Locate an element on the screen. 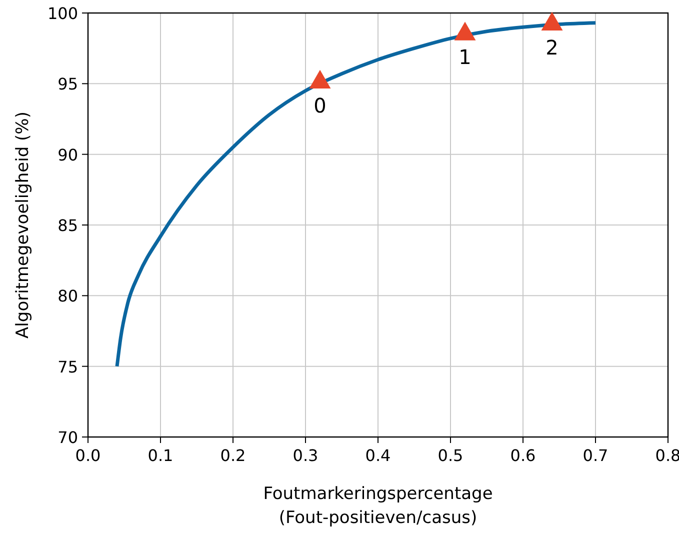 Image resolution: width=679 pixels, height=533 pixels. y-axis-title: Algoritmegevoeligheid (%) is located at coordinates (23, 225).